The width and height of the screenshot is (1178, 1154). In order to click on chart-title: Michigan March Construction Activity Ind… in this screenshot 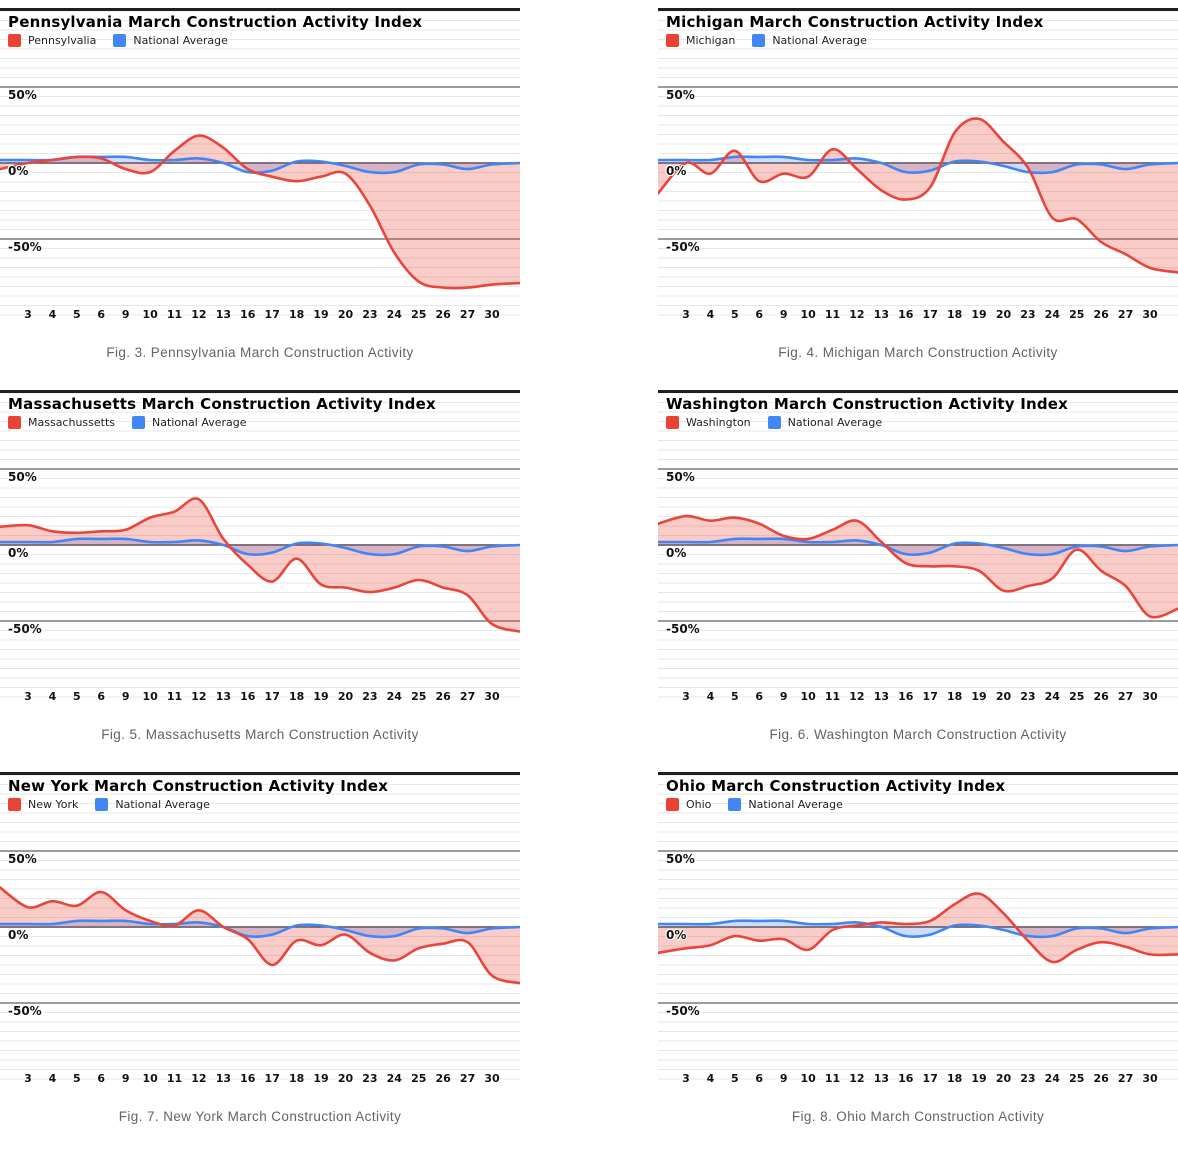, I will do `click(855, 22)`.